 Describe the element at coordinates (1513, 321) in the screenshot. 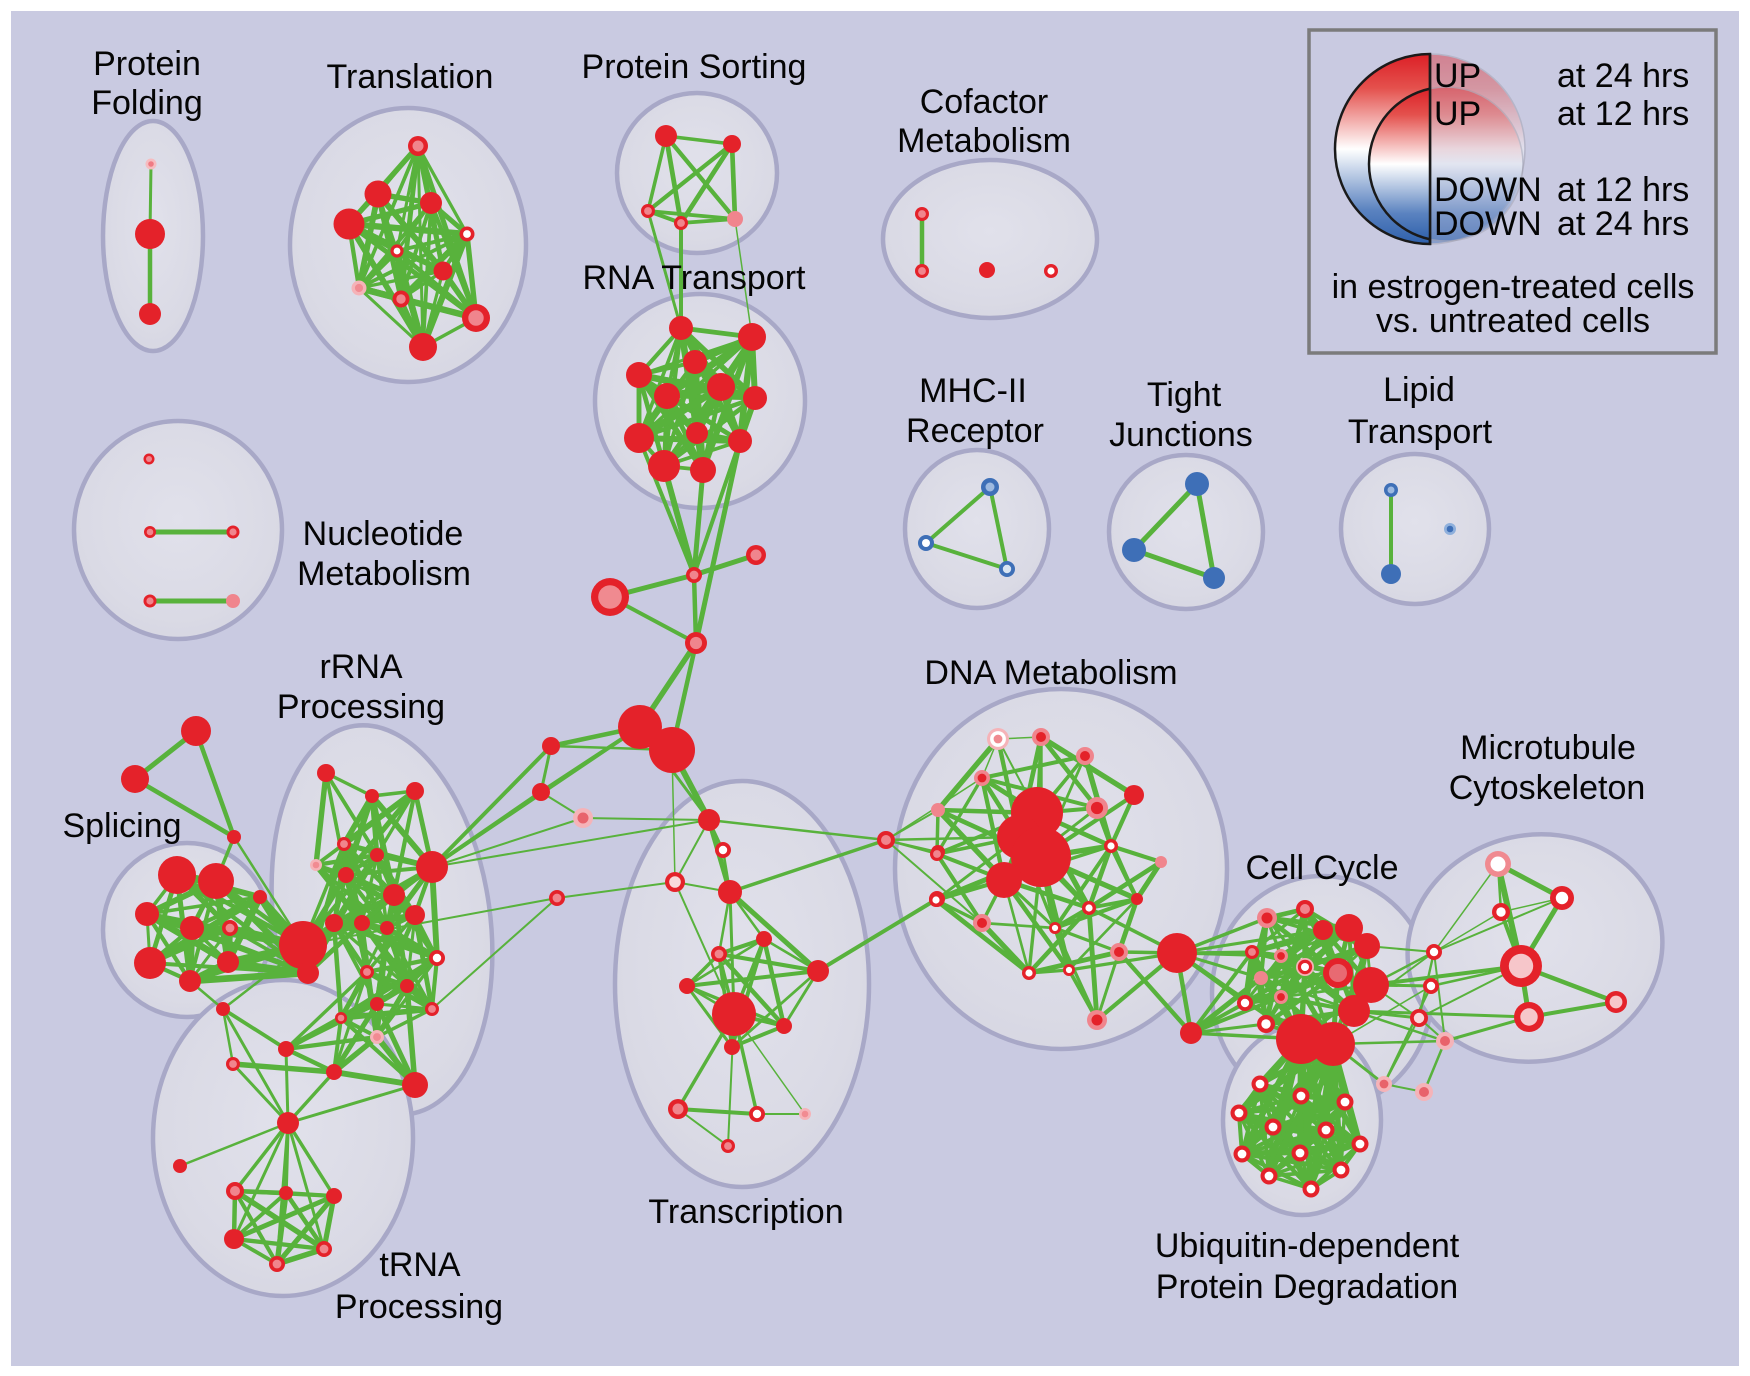

I see `svg-text: vs. untreated cells` at that location.